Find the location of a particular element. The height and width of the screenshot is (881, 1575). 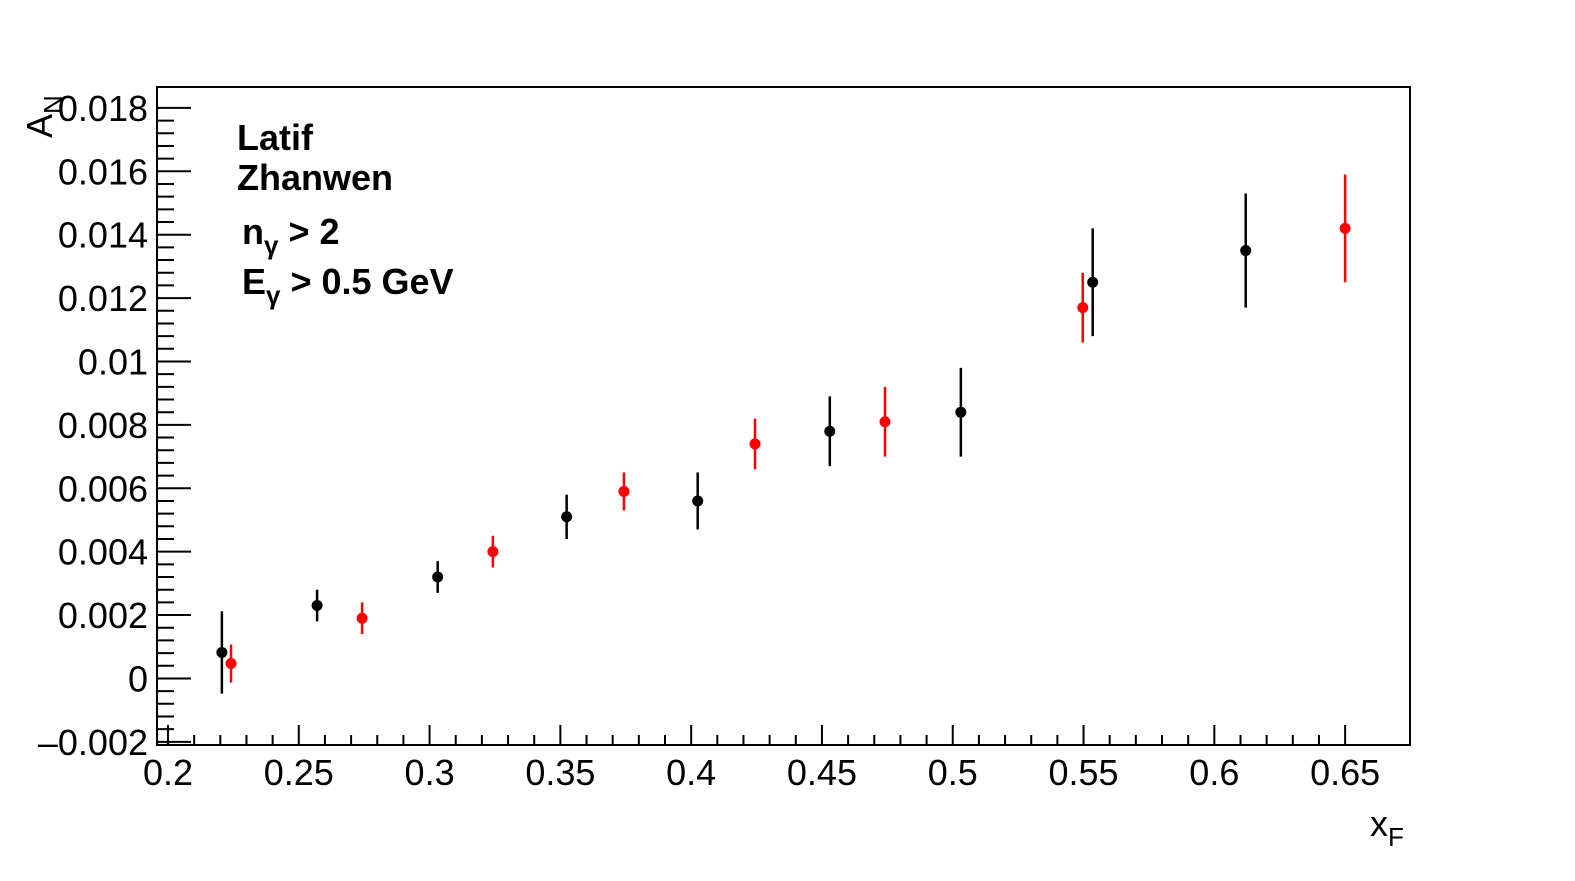

y-tick-label: 0.008 is located at coordinates (103, 425).